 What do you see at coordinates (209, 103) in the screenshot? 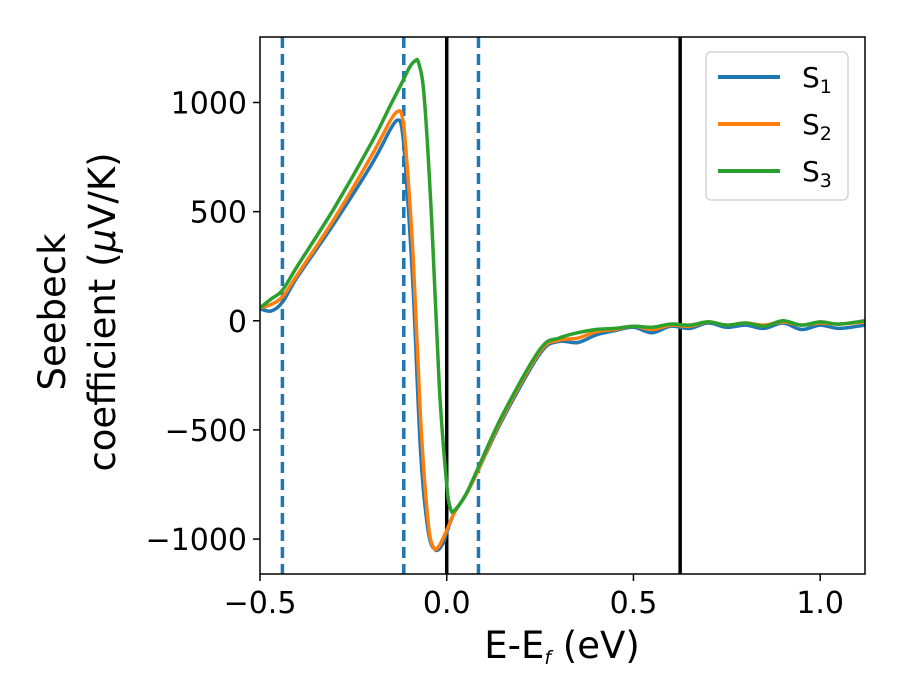
I see `y-tick-label: 1000` at bounding box center [209, 103].